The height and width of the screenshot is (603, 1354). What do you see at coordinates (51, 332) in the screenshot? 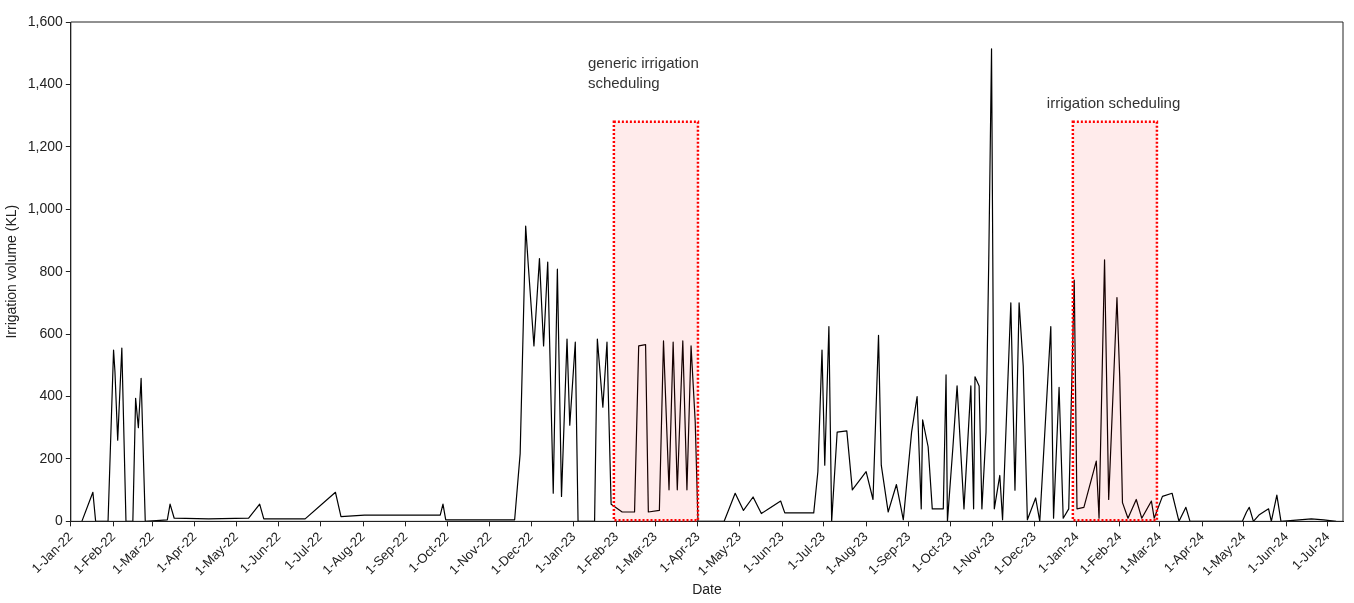
I see `y-tick-label: 600` at bounding box center [51, 332].